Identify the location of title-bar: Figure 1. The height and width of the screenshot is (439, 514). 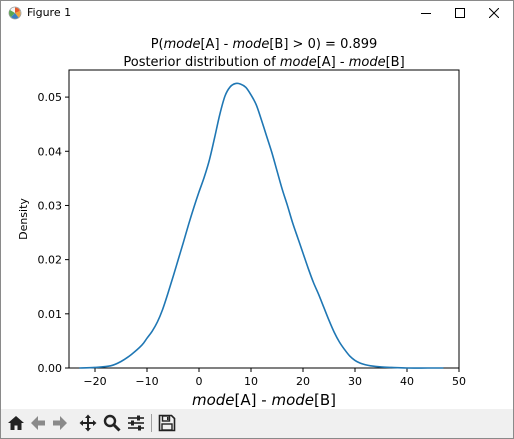
(257, 13).